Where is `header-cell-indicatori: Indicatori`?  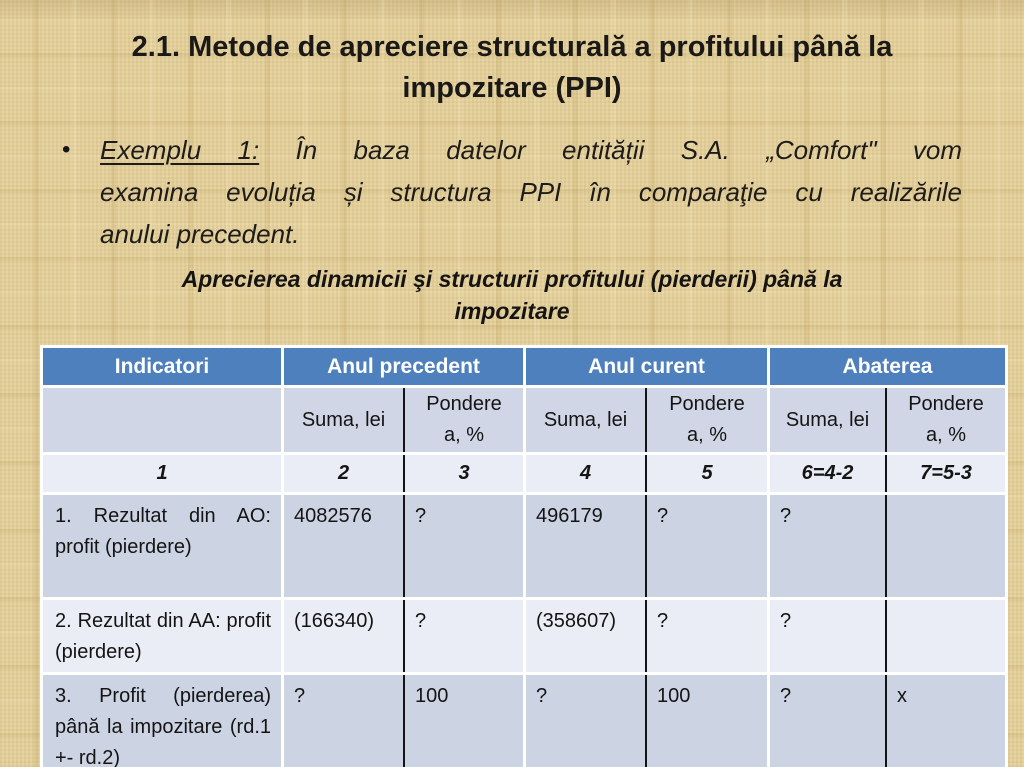
header-cell-indicatori: Indicatori is located at coordinates (162, 366).